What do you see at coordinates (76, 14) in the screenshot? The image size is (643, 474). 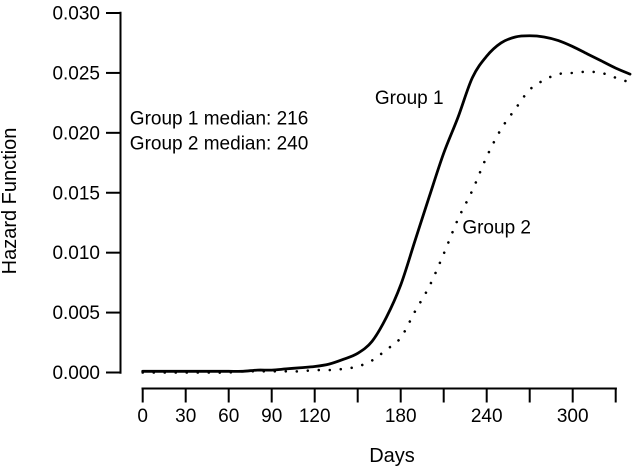 I see `y-tick-label: 0.030` at bounding box center [76, 14].